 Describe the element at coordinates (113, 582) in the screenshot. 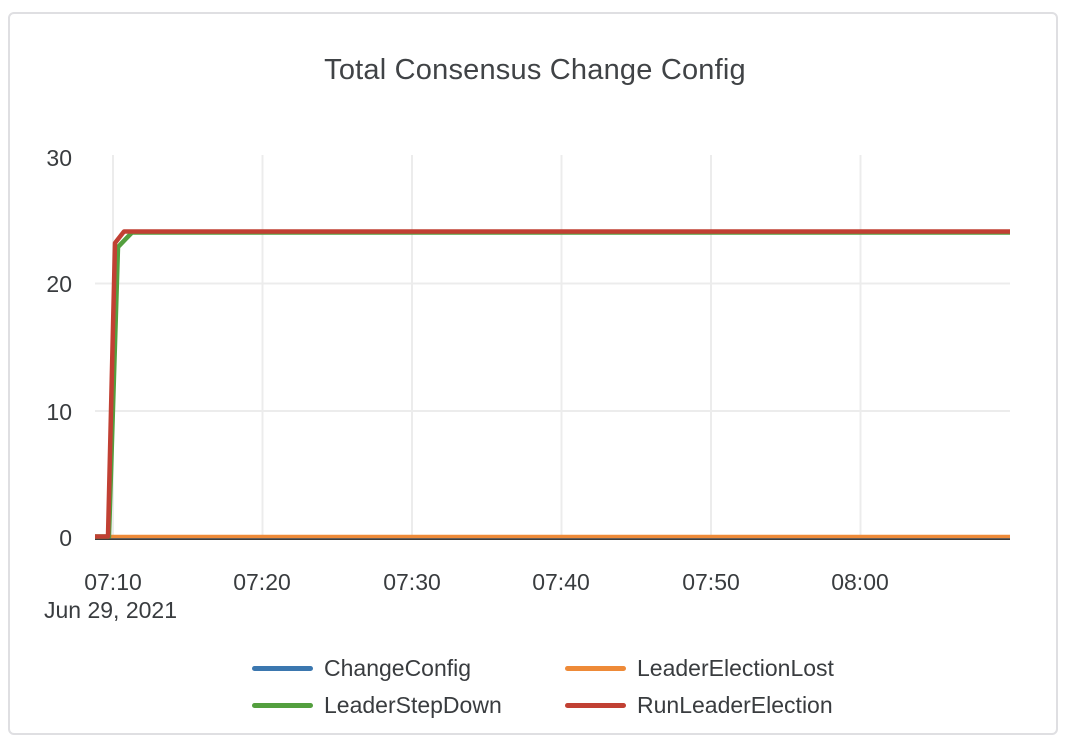

I see `x-tick-0710: 07:10` at that location.